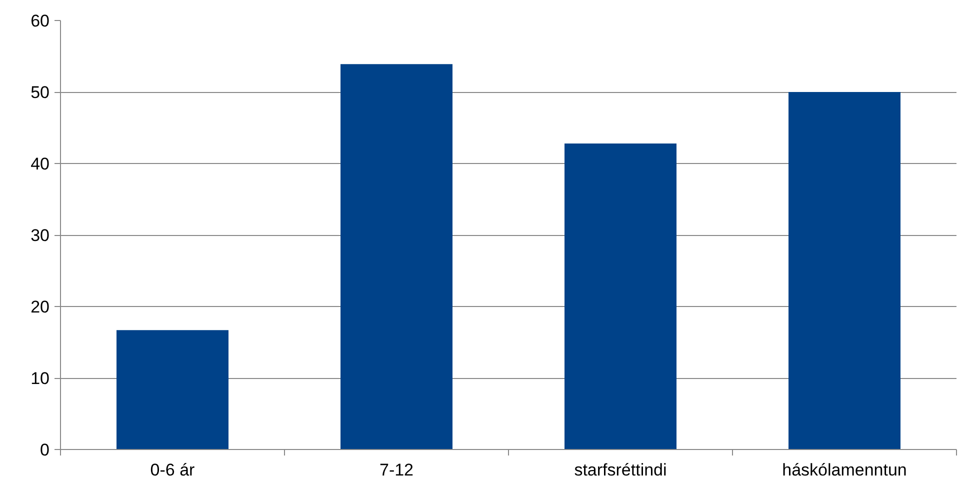  Describe the element at coordinates (40, 378) in the screenshot. I see `y-tick-label: 10` at that location.